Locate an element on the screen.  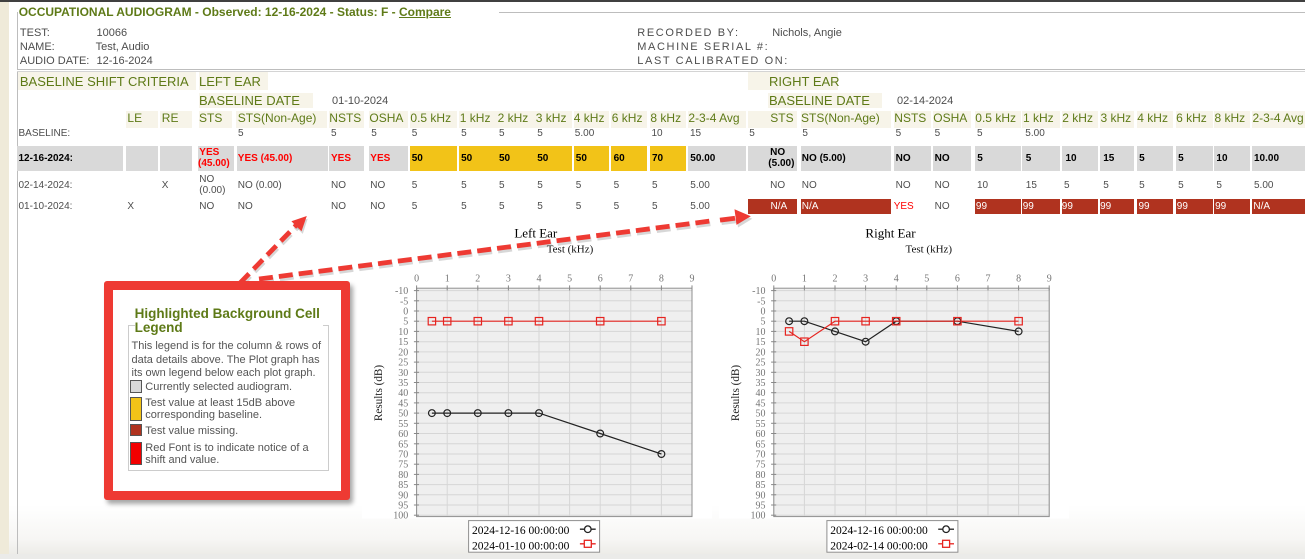
svg-text: 2024-01-10 00:00:00 is located at coordinates (521, 546).